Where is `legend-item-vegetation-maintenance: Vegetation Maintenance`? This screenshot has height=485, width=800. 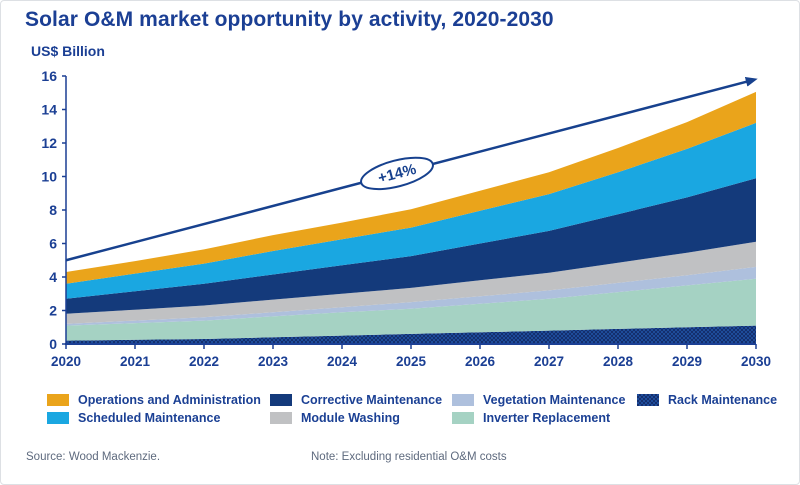 legend-item-vegetation-maintenance: Vegetation Maintenance is located at coordinates (544, 400).